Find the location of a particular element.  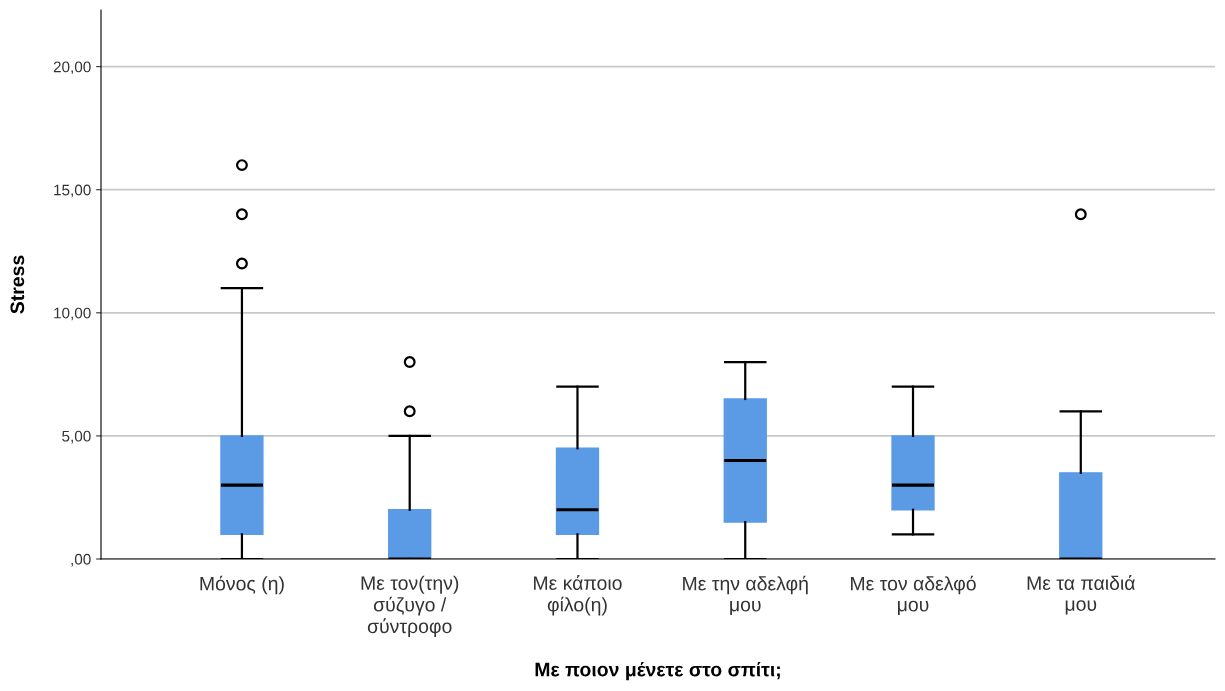

x-tick-label: Με κάποιο φίλο(η) is located at coordinates (578, 595).